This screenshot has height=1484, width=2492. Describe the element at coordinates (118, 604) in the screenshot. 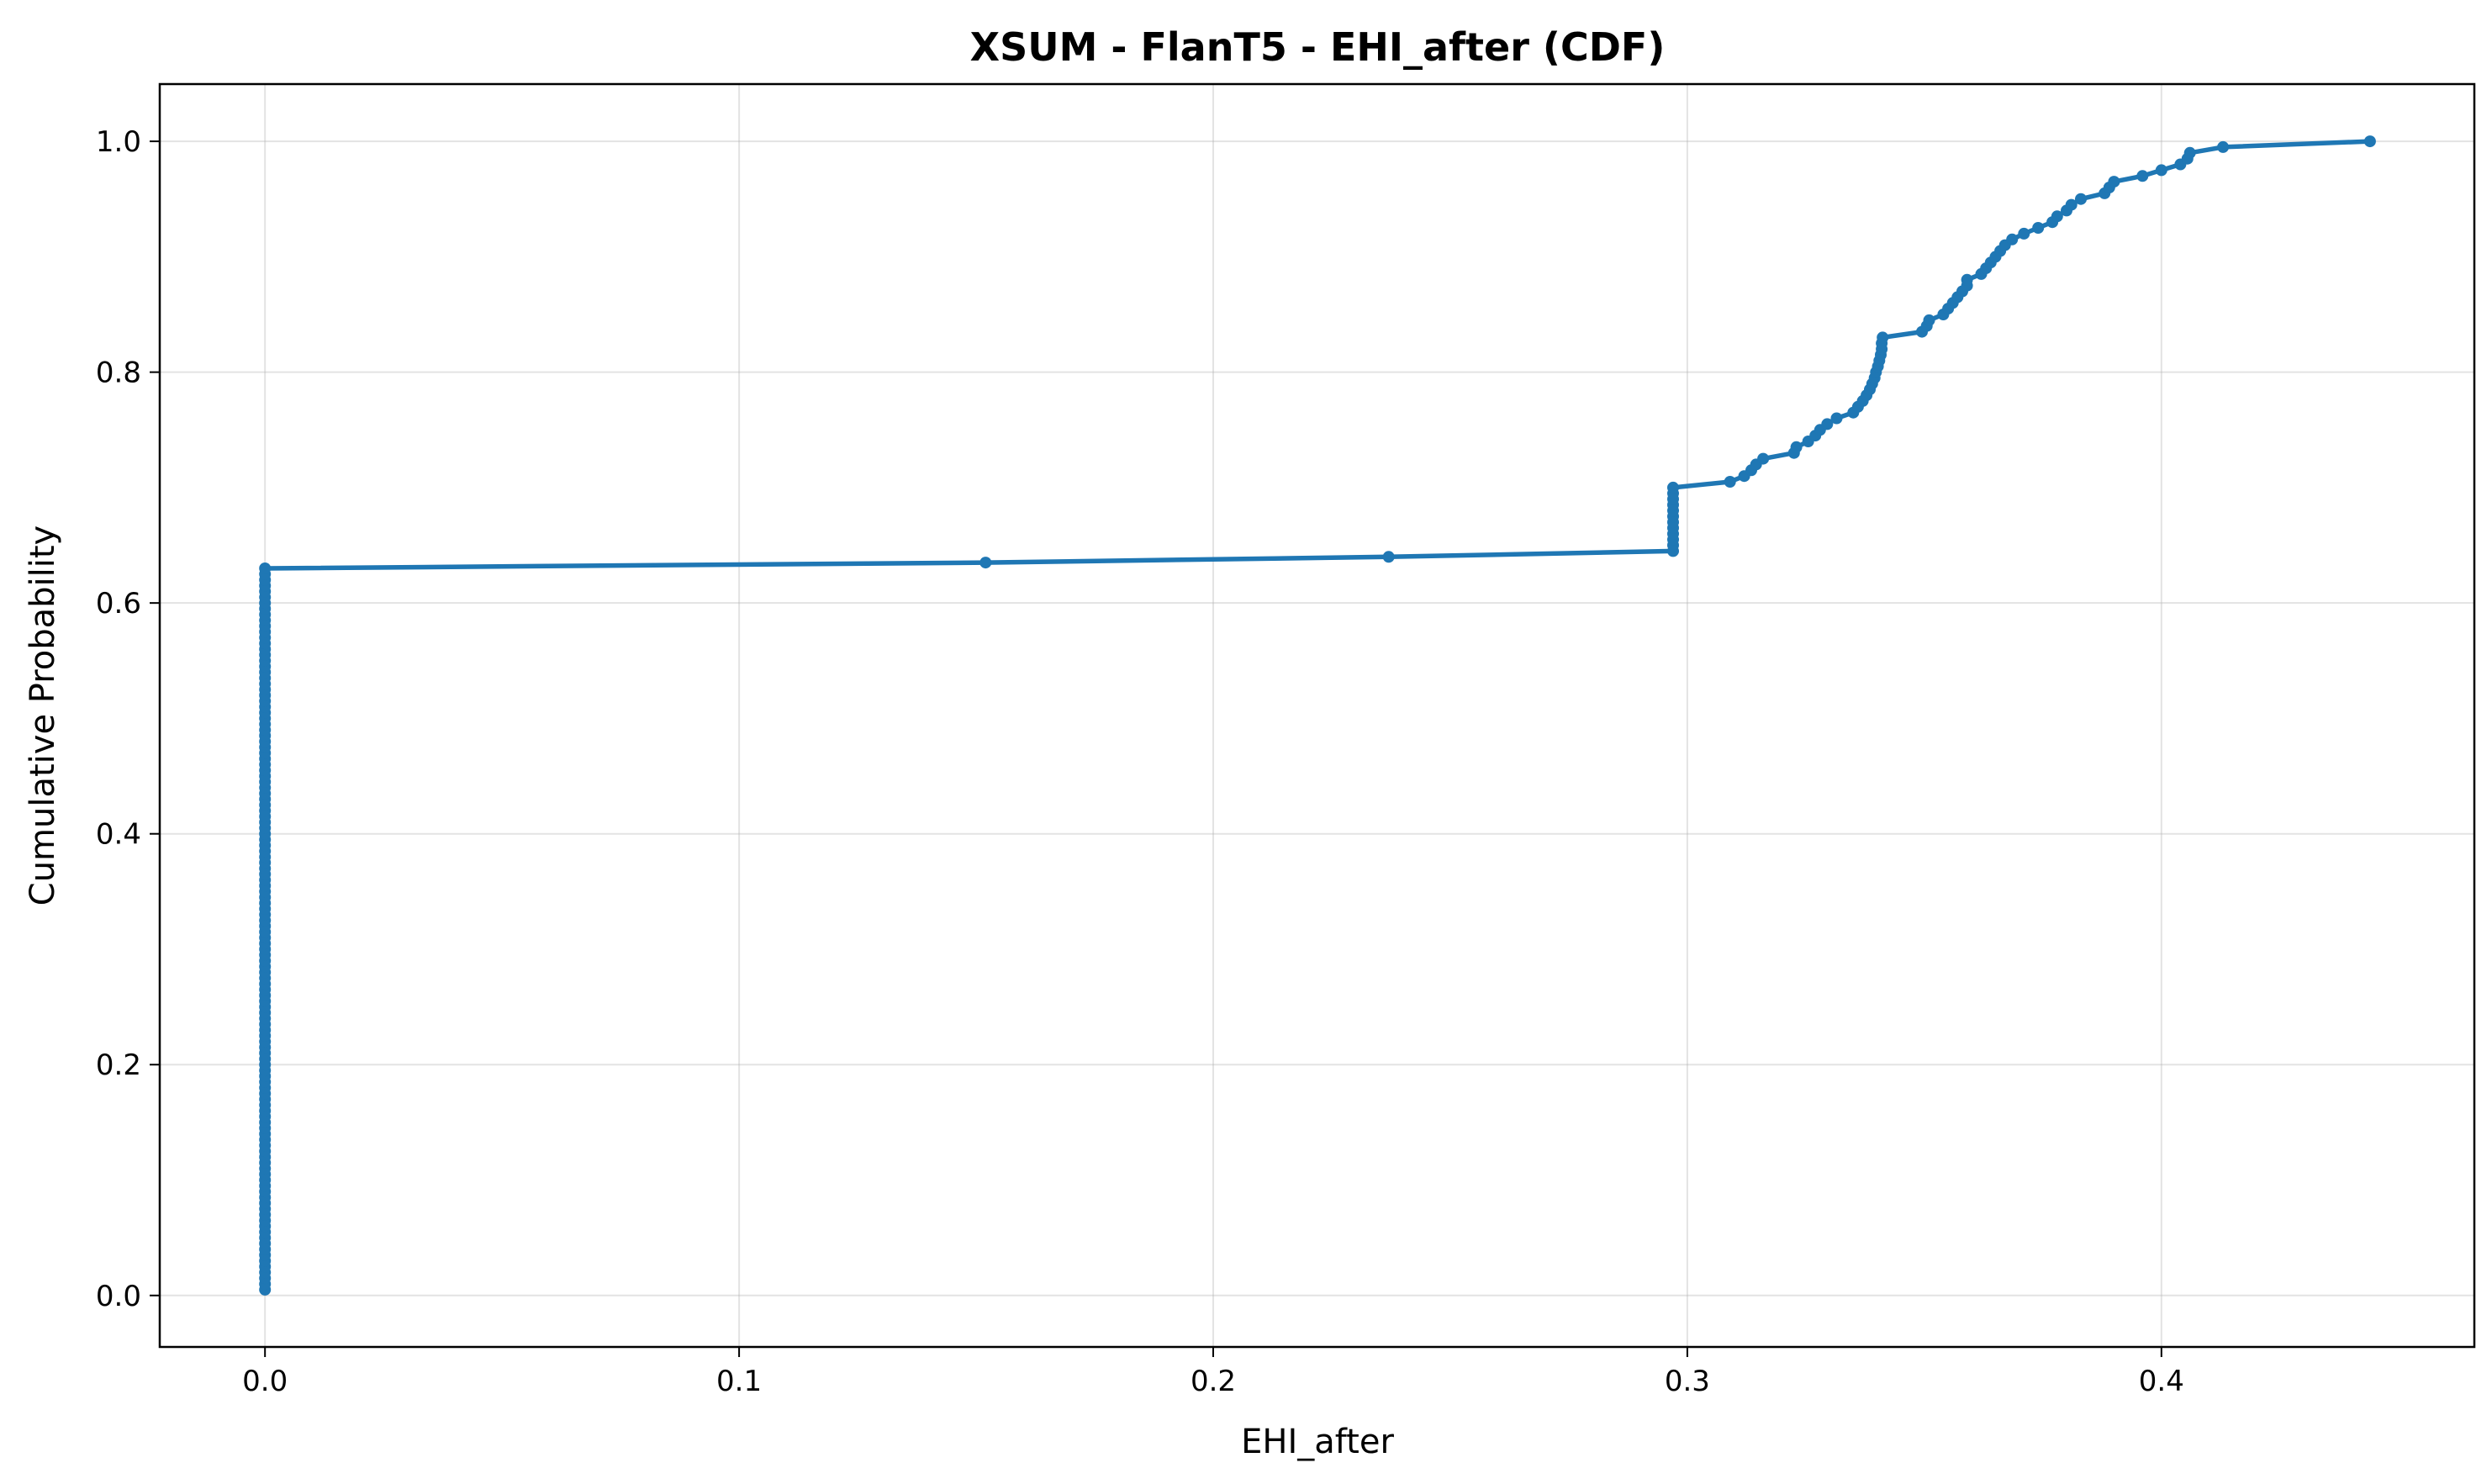

I see `y-tick-label: 0.6` at that location.